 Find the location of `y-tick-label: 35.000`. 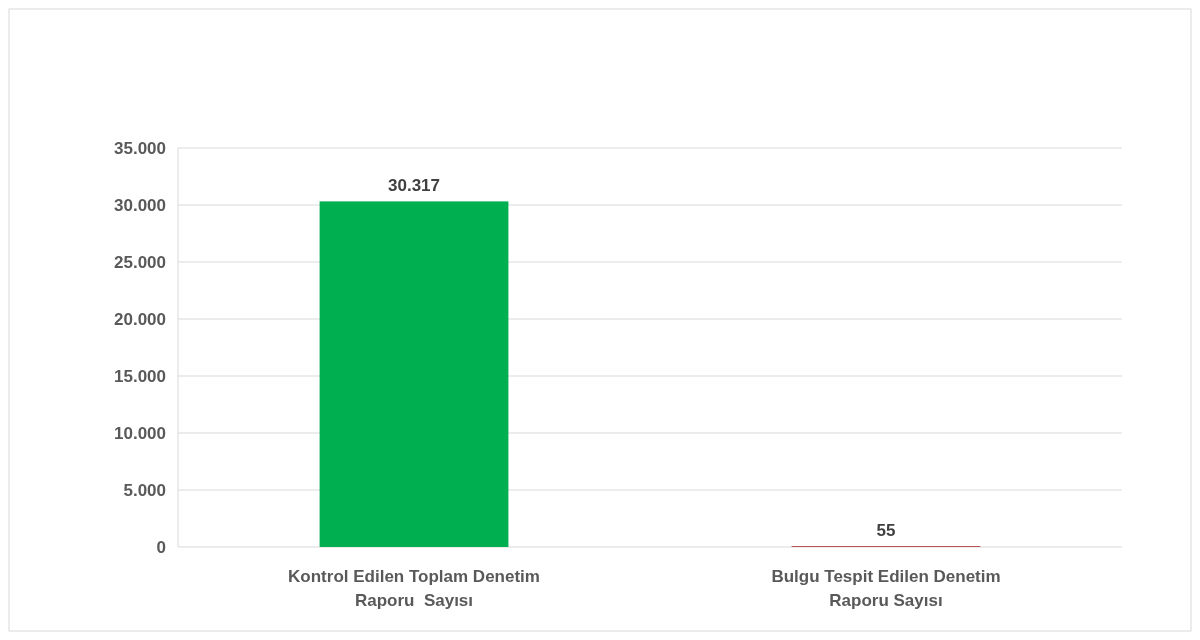

y-tick-label: 35.000 is located at coordinates (140, 148).